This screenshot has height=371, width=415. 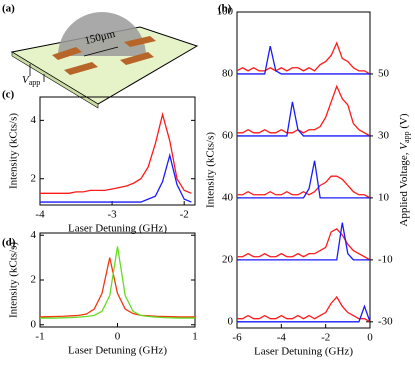 What do you see at coordinates (404, 146) in the screenshot?
I see `y2-label-symbol: V` at bounding box center [404, 146].